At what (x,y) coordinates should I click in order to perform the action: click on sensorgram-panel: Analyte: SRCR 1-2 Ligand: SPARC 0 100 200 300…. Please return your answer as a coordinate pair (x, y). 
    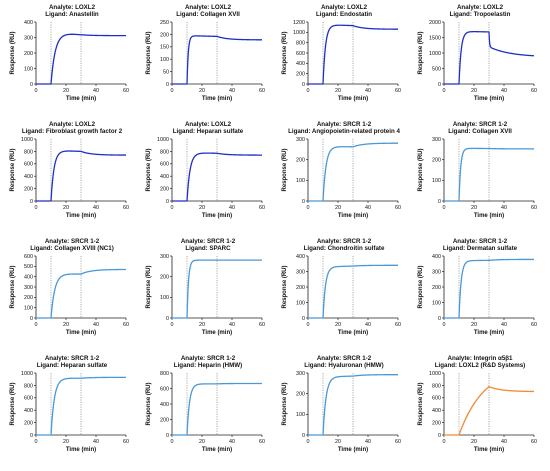
    Looking at the image, I should click on (208, 296).